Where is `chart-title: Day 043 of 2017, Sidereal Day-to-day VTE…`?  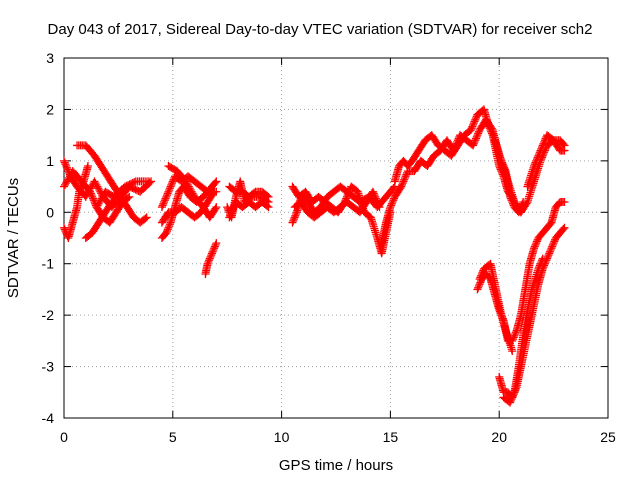
chart-title: Day 043 of 2017, Sidereal Day-to-day VTE… is located at coordinates (320, 29).